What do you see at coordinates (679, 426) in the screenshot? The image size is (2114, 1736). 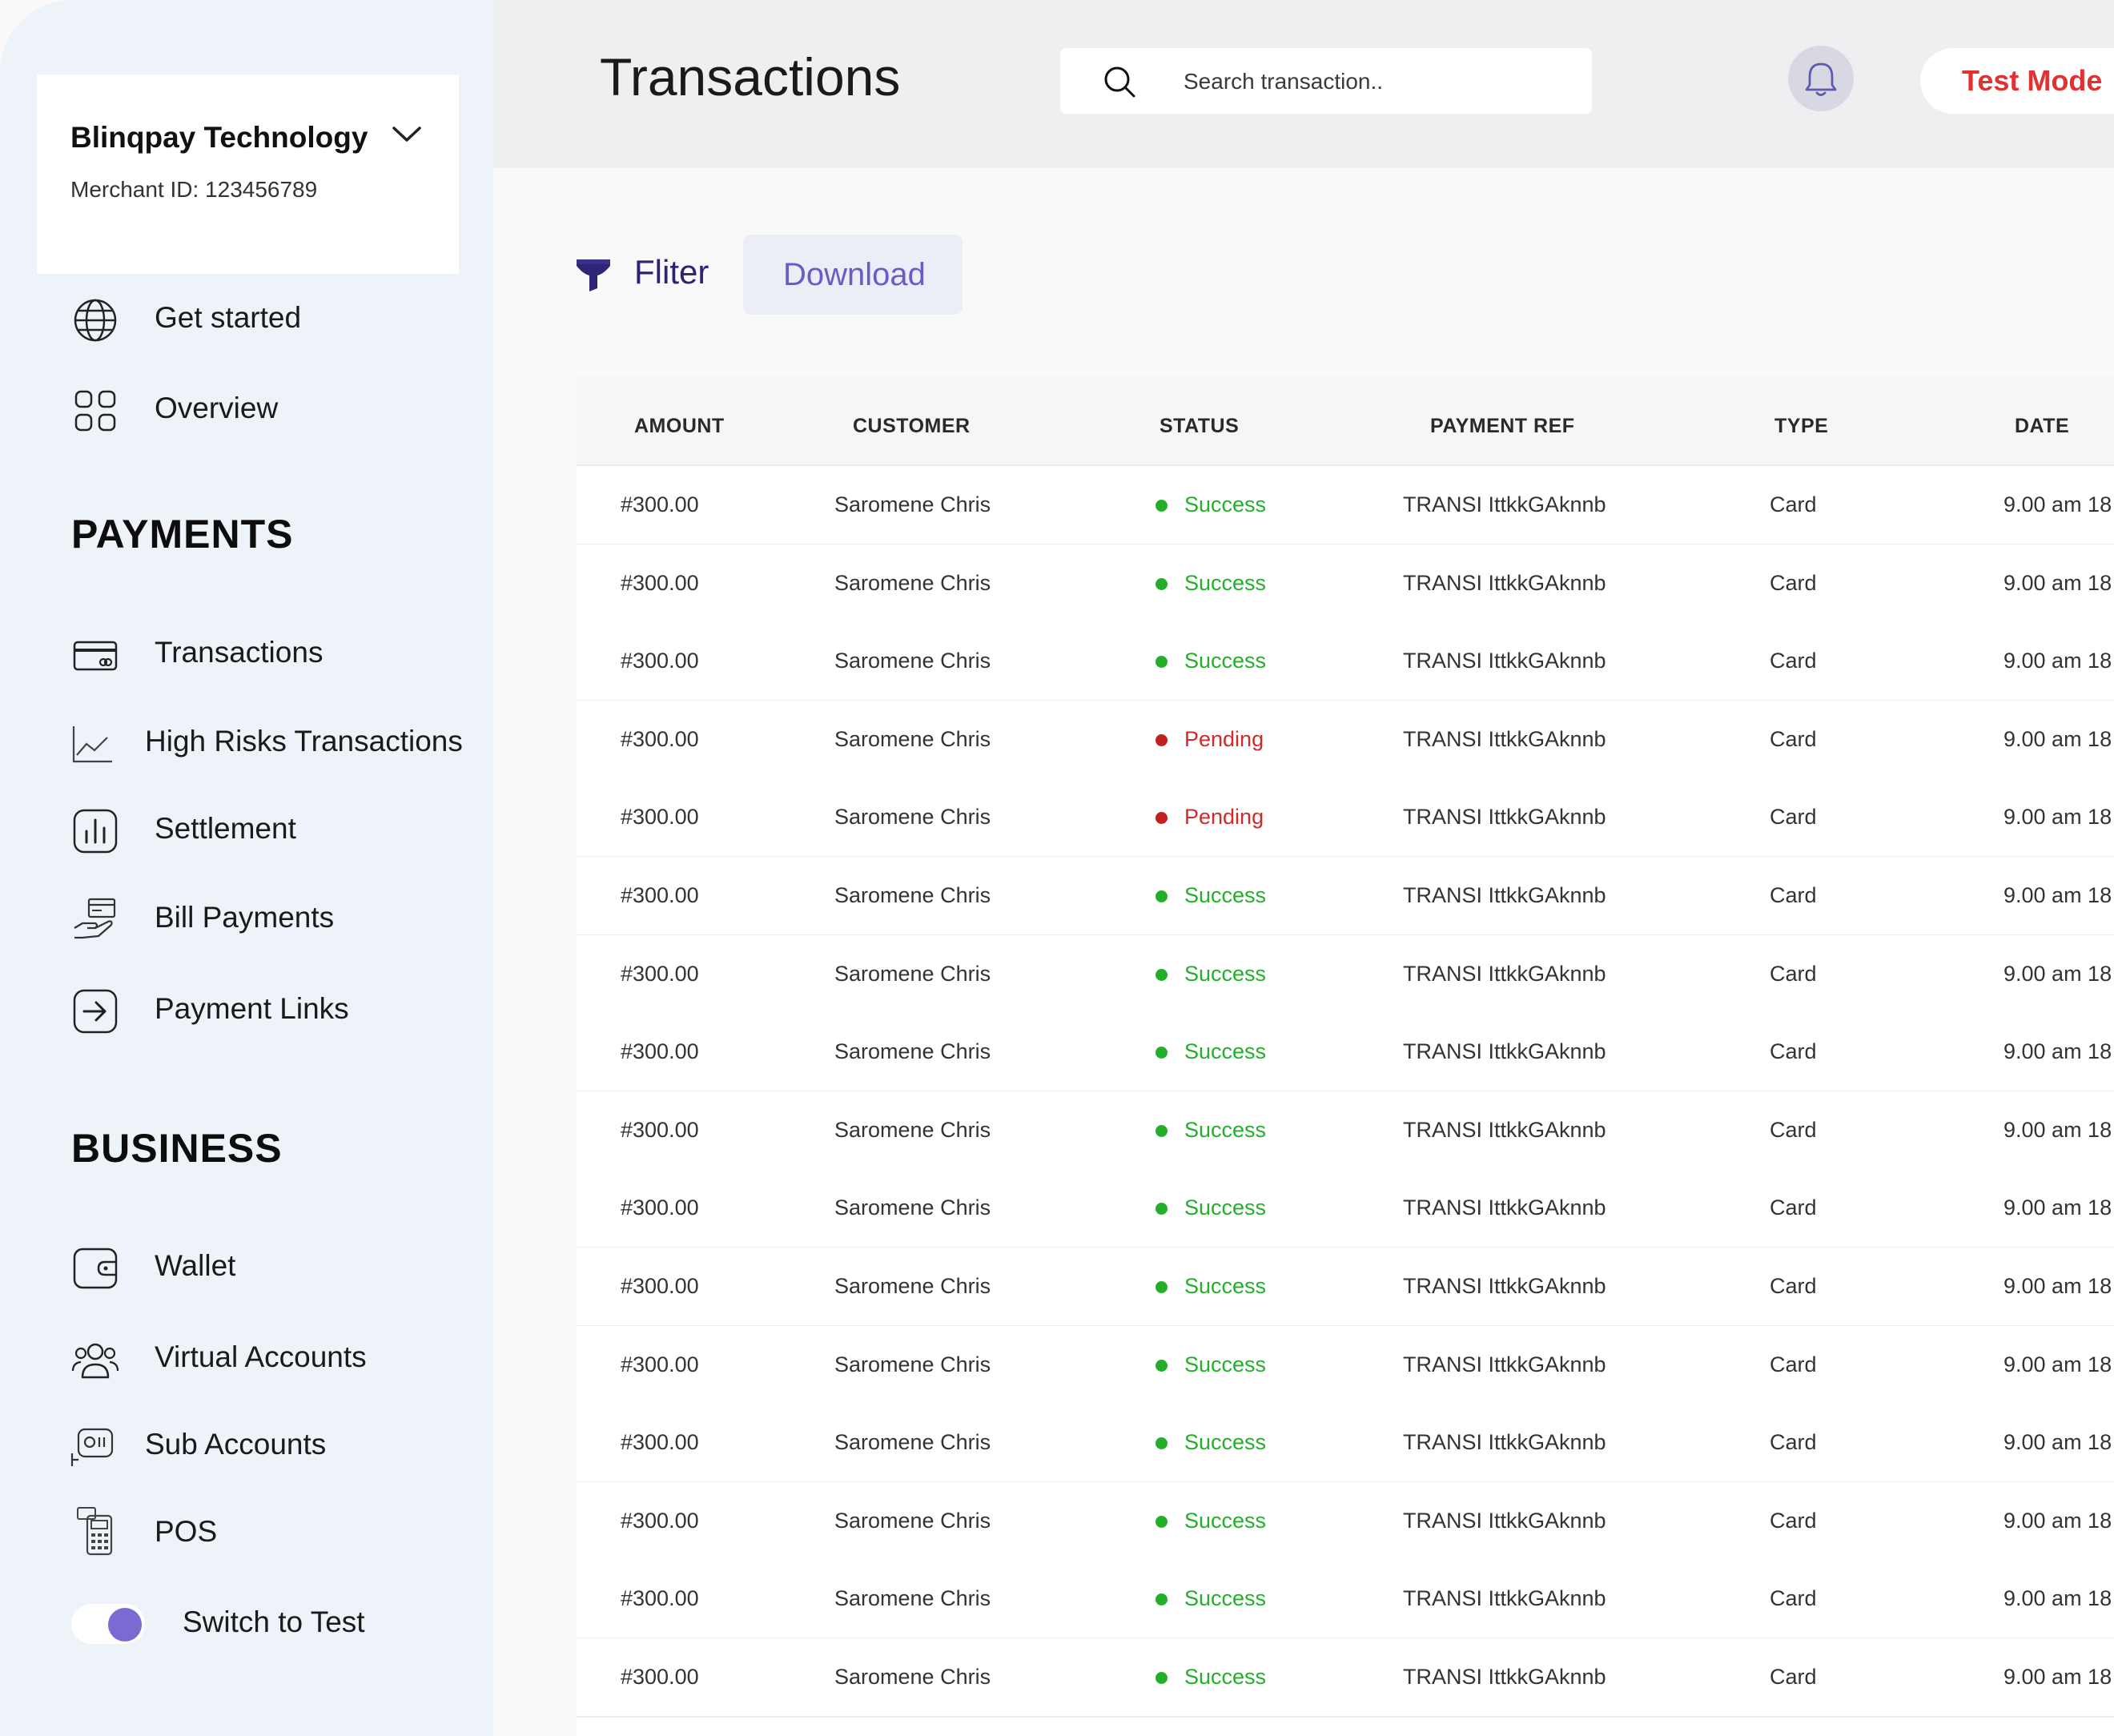 I see `column-header-amount: AMOUNT` at bounding box center [679, 426].